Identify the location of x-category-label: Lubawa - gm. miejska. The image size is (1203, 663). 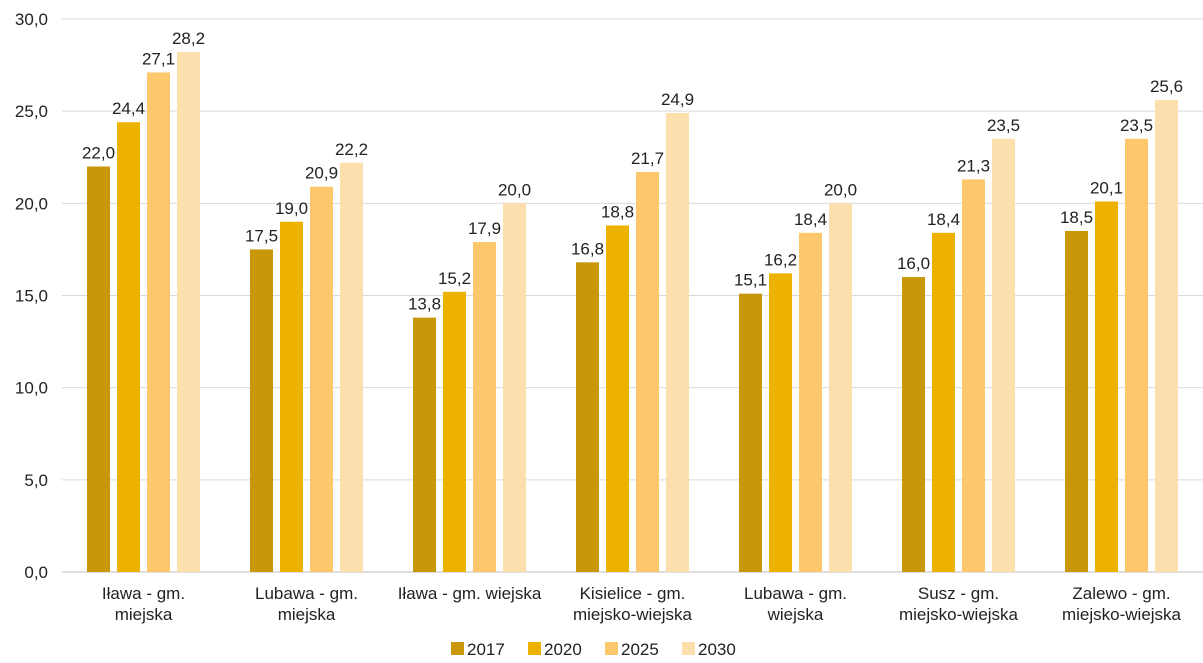
(306, 604).